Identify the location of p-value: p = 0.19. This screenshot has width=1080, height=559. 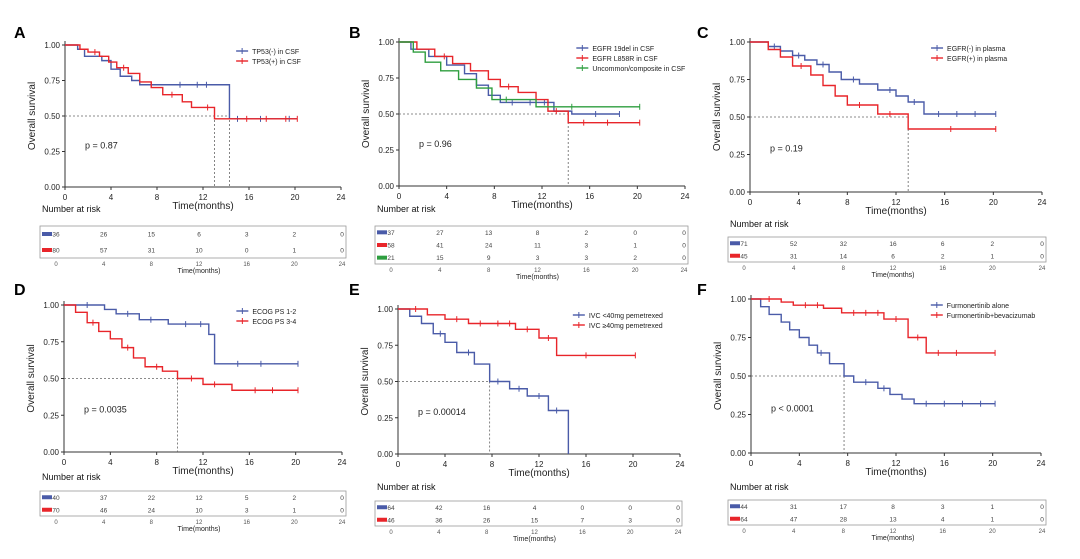
(786, 149).